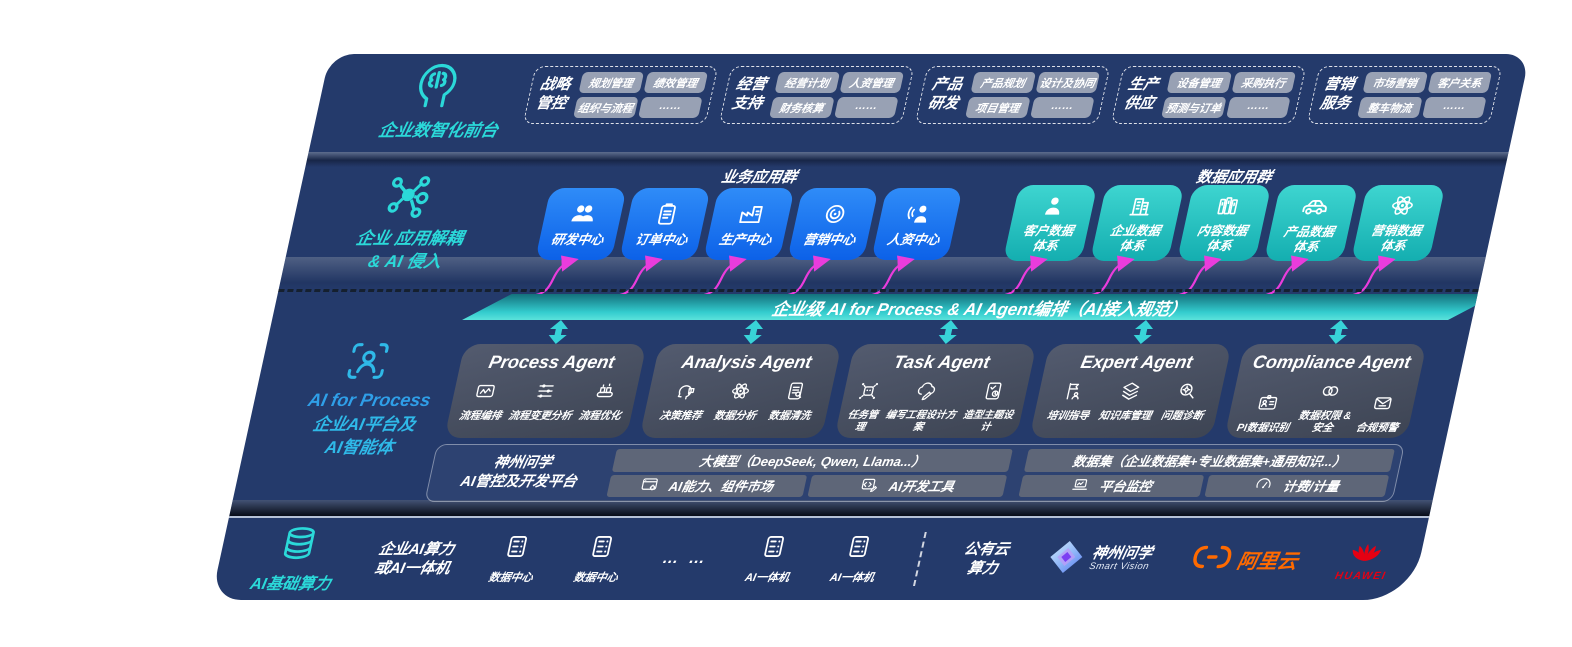 The height and width of the screenshot is (647, 1572). Describe the element at coordinates (675, 82) in the screenshot. I see `chip: 绩效管理` at that location.